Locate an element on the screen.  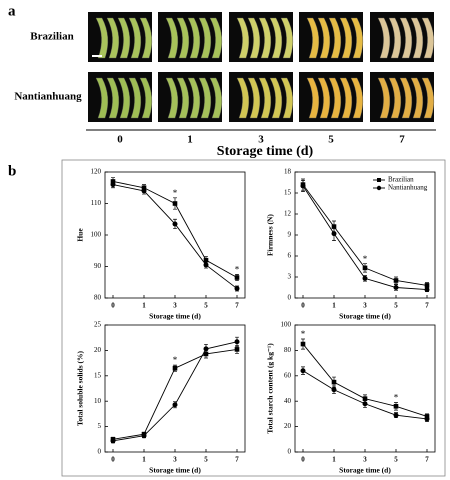
day-label: 5 is located at coordinates (331, 140).